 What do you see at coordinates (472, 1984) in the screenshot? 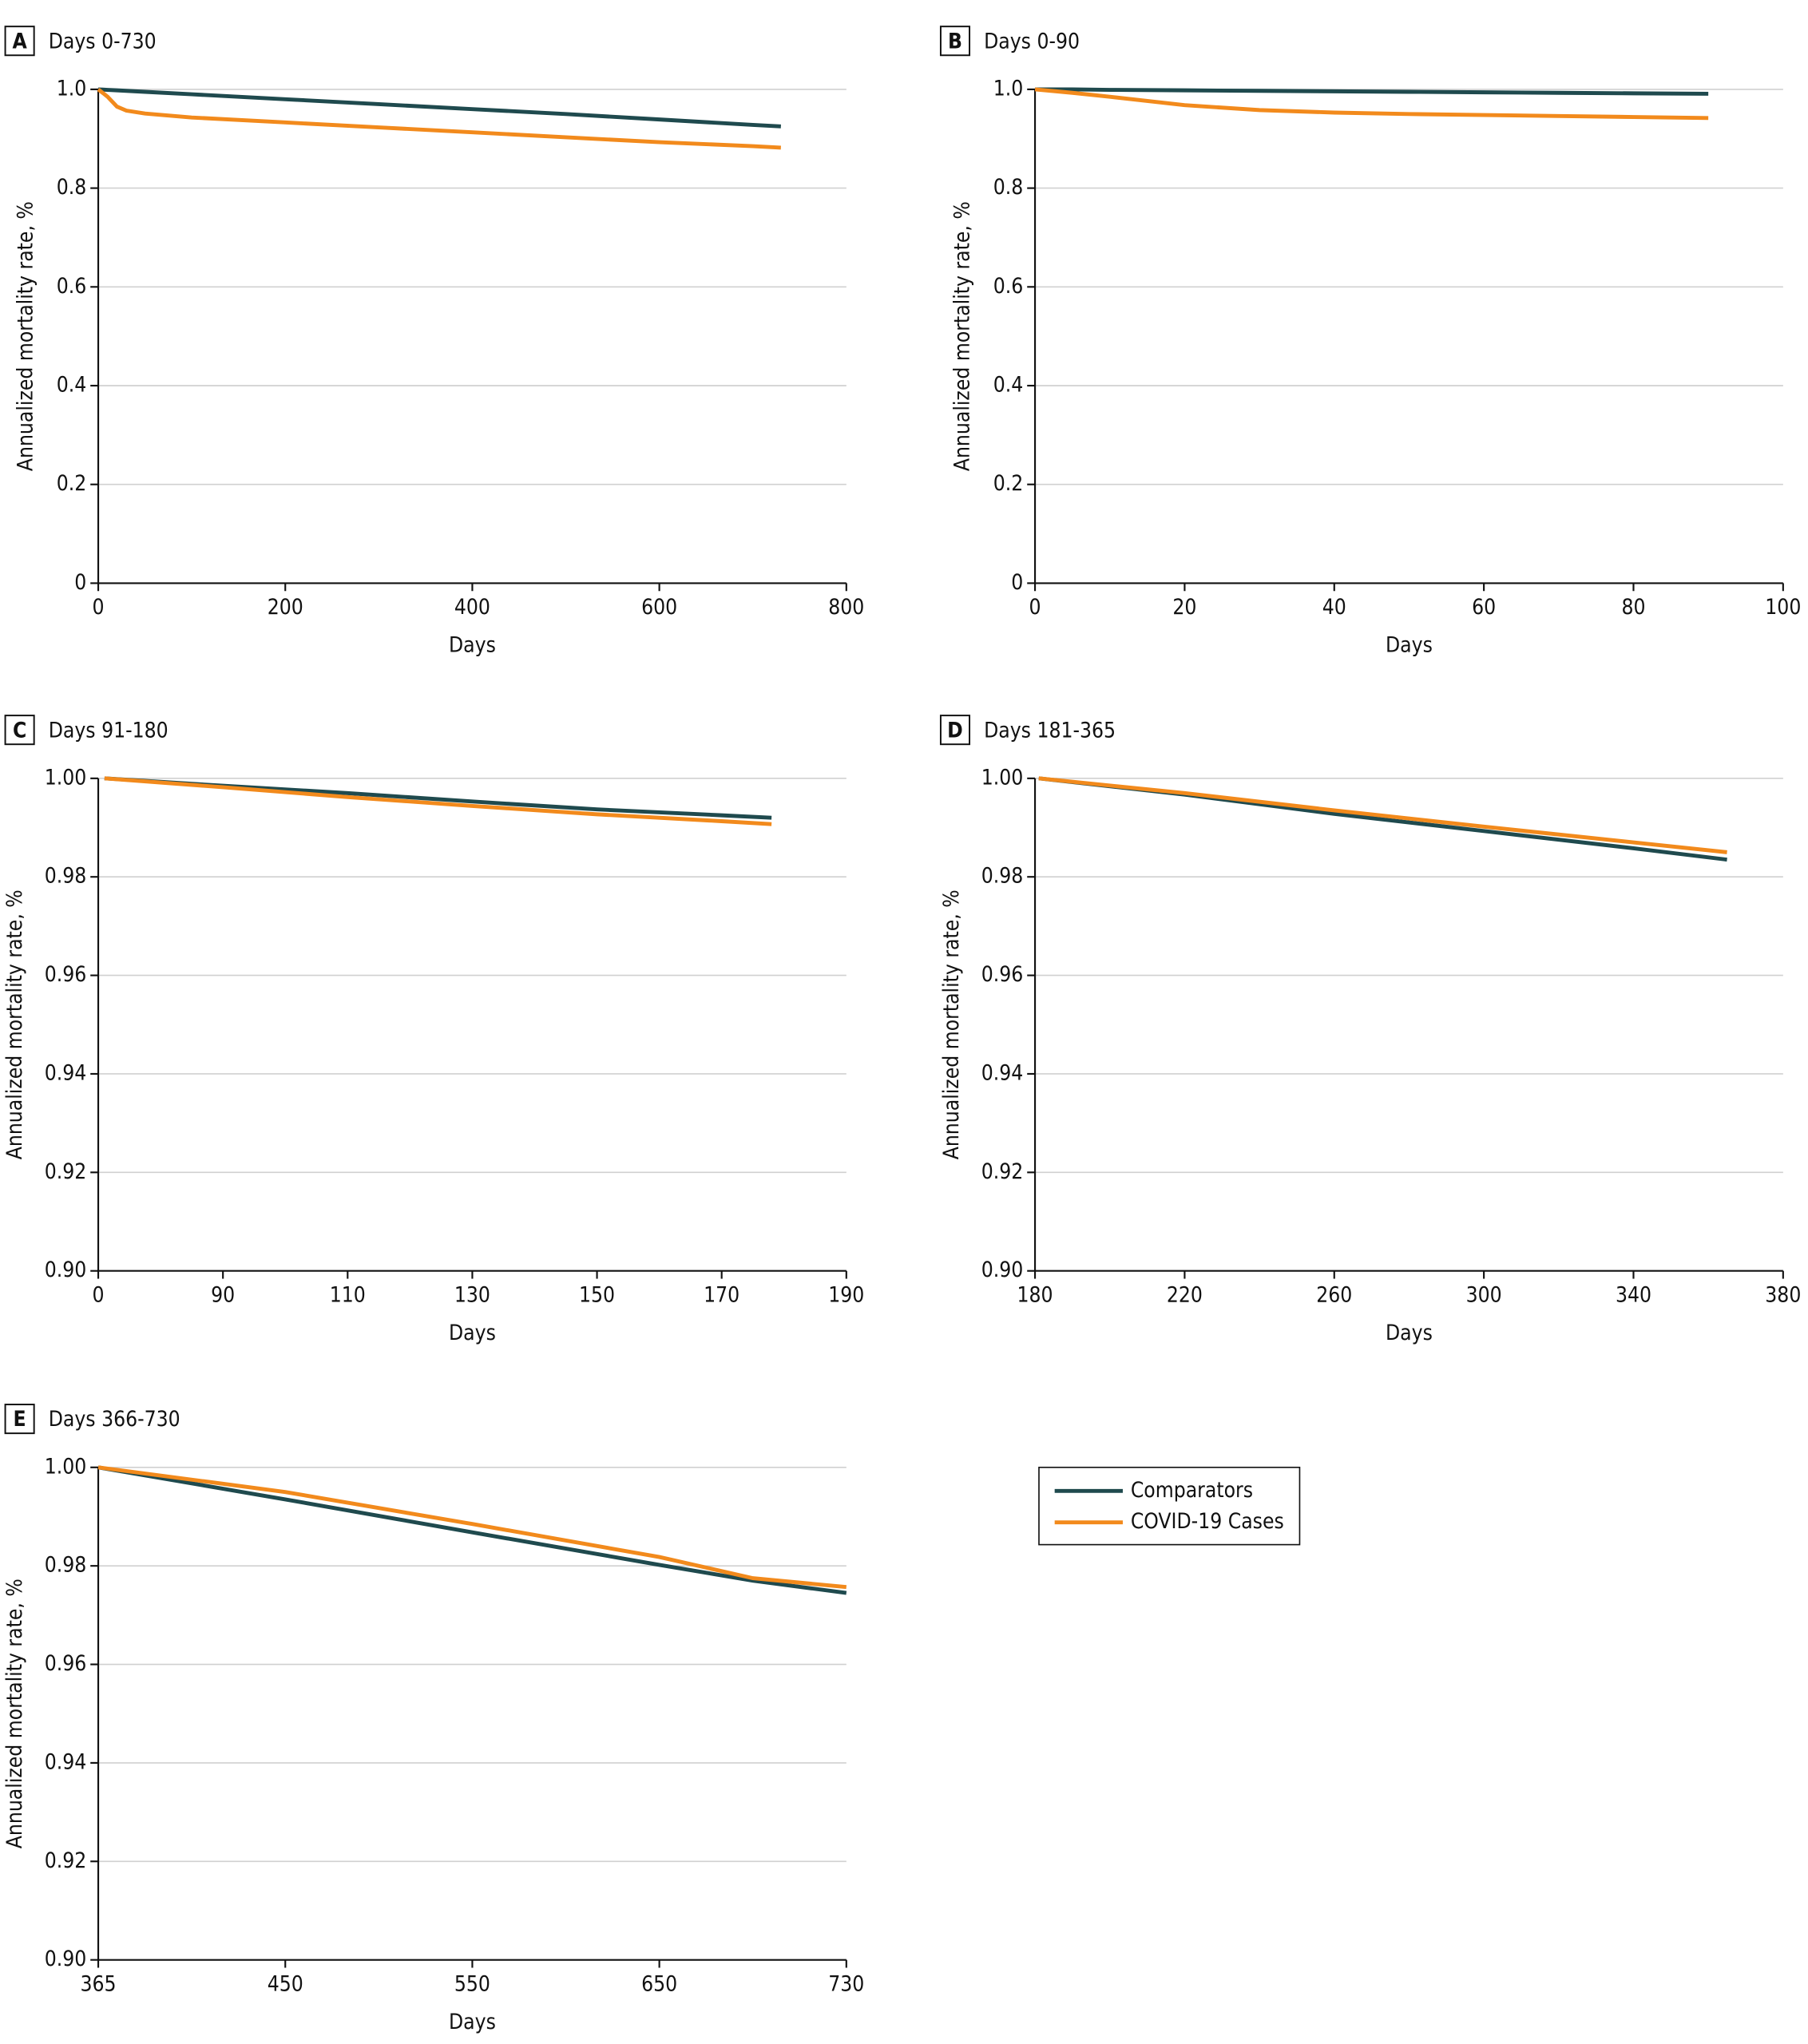
I see `x-tick-label: 550` at bounding box center [472, 1984].